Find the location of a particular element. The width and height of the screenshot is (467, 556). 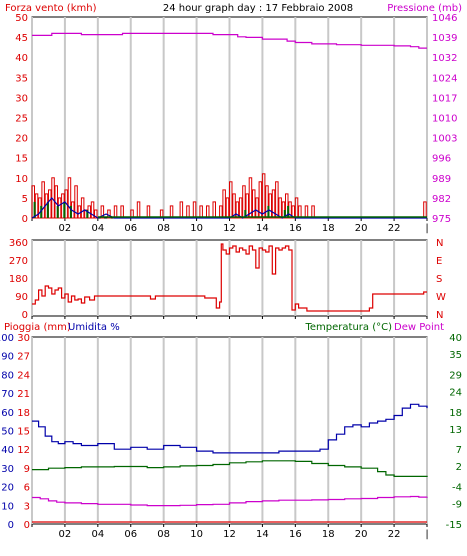

wind-speed-tick-label: 50 is located at coordinates (21, 18).